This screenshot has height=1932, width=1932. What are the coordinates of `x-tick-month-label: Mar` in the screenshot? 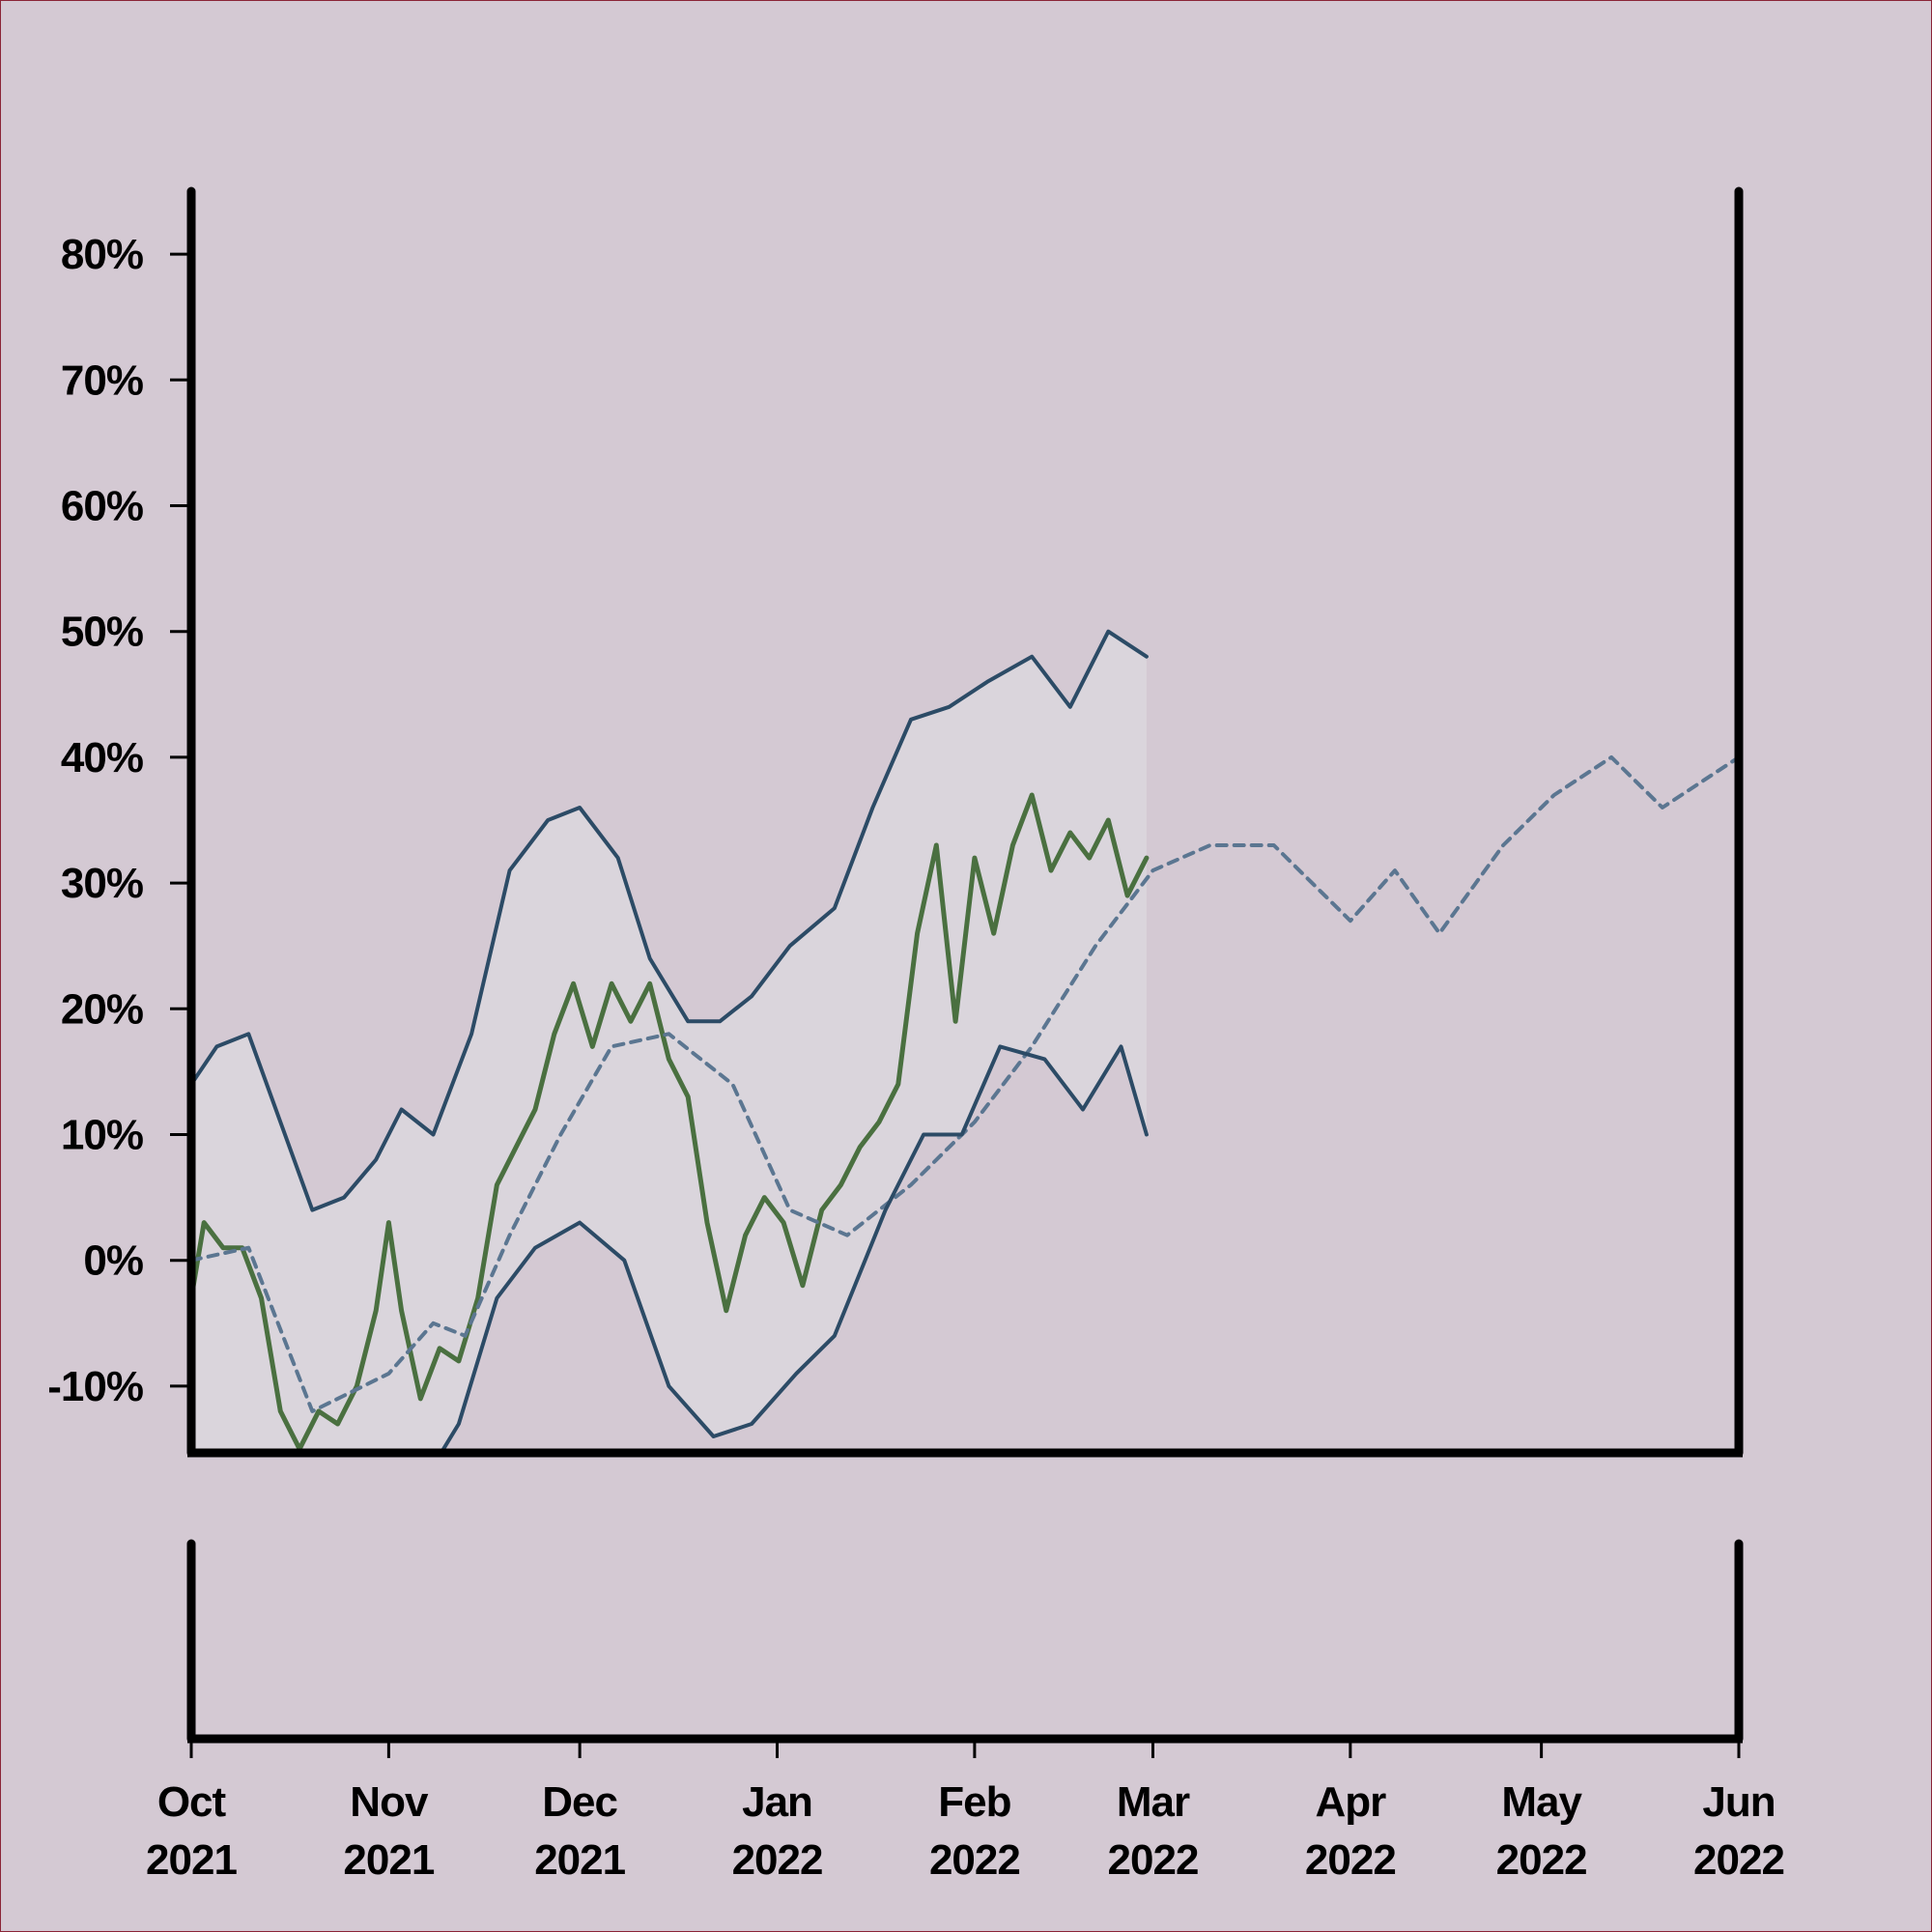 It's located at (1153, 1802).